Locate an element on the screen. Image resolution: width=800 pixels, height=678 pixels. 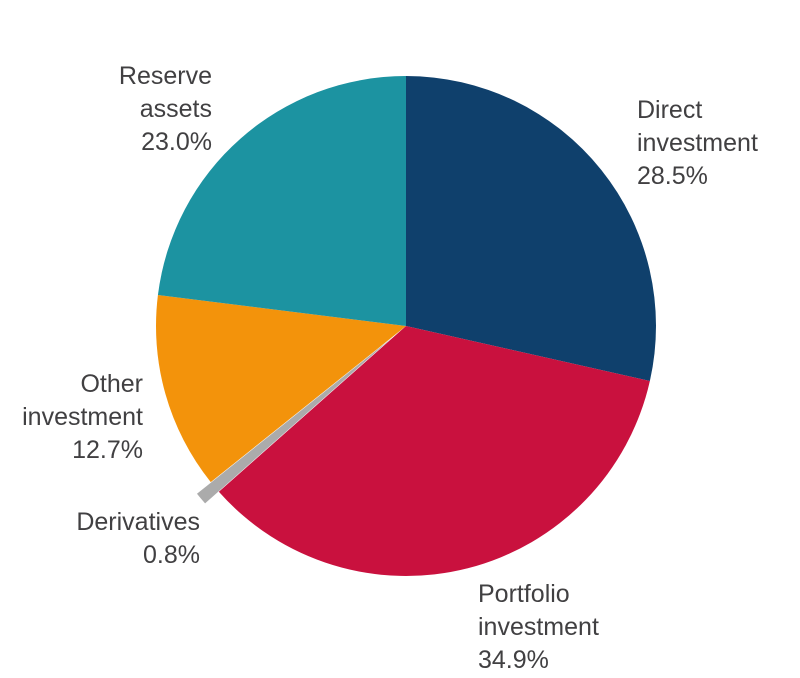
pie-slice-derivatives is located at coordinates (294, 420).